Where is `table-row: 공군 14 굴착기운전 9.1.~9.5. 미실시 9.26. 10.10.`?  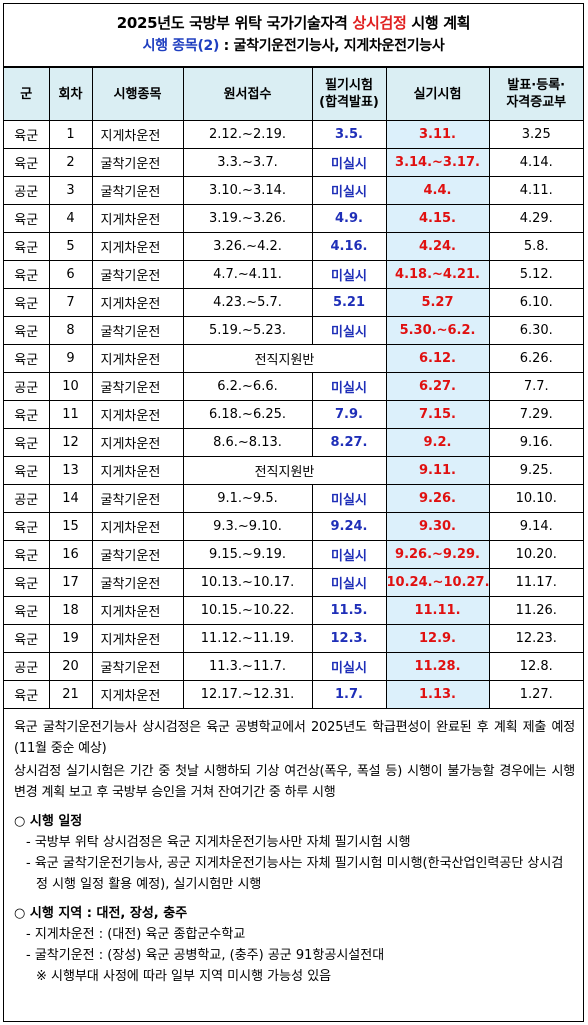 table-row: 공군 14 굴착기운전 9.1.~9.5. 미실시 9.26. 10.10. is located at coordinates (293, 498).